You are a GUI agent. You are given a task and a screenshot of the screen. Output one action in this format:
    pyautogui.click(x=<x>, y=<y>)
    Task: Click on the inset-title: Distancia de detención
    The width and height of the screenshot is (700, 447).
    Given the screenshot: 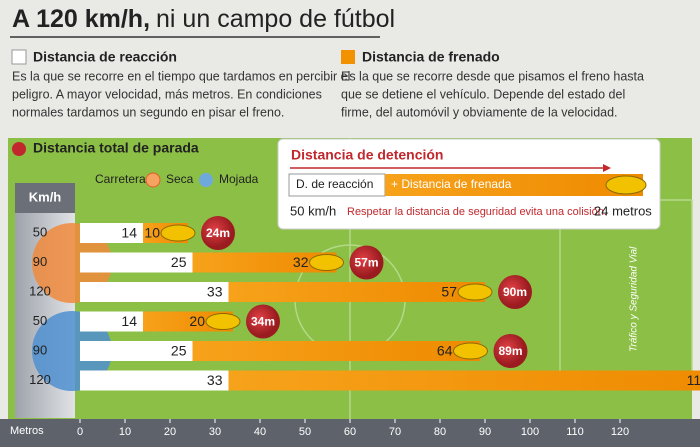 What is the action you would take?
    pyautogui.click(x=367, y=155)
    